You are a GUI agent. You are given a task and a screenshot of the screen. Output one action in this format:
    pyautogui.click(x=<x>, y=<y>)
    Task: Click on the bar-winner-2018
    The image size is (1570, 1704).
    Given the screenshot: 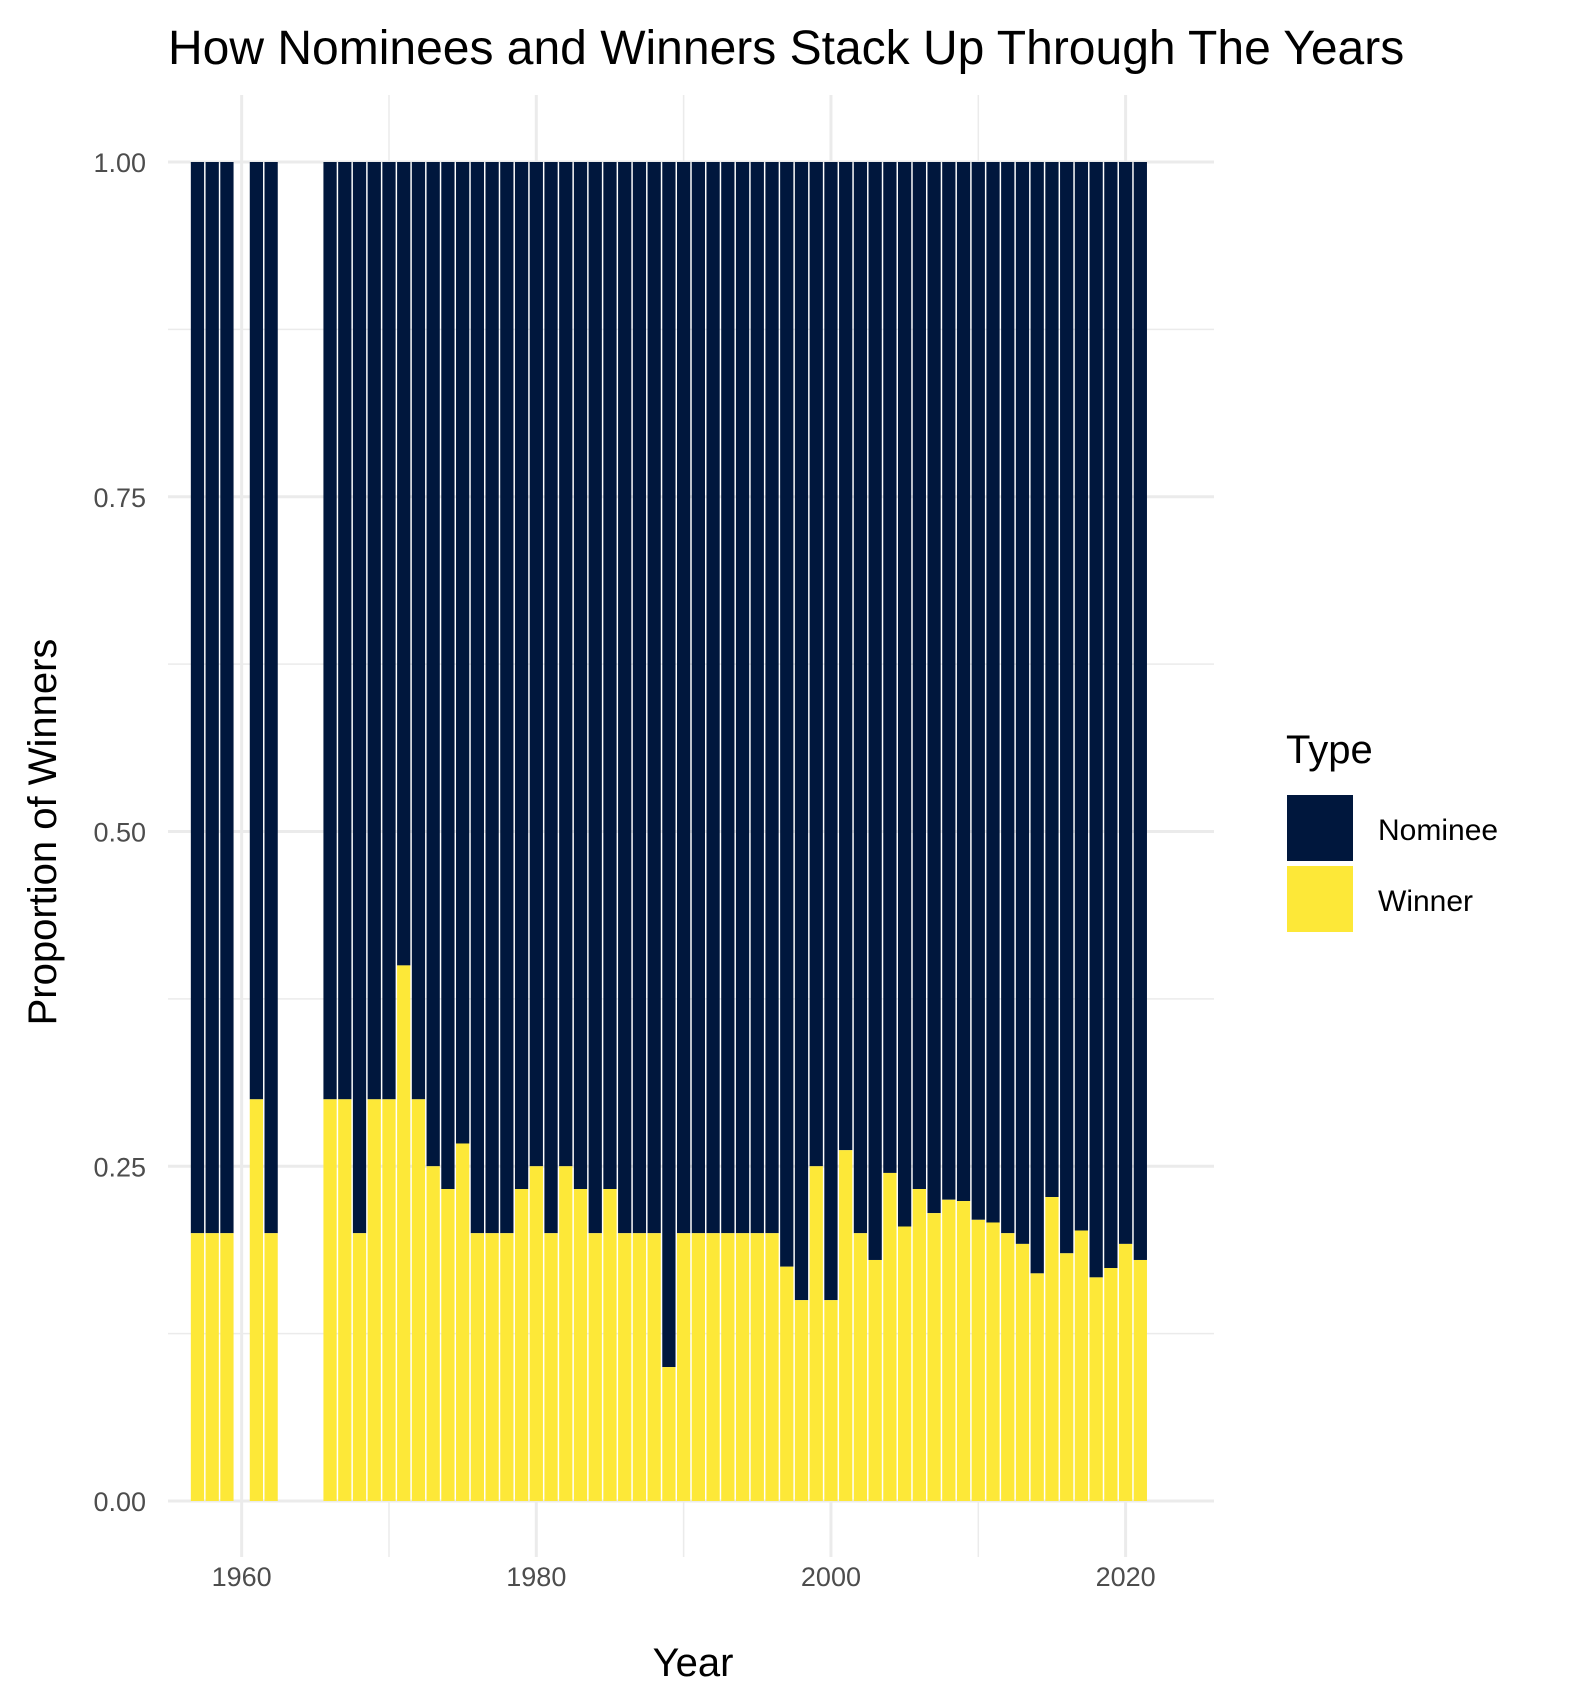 What is the action you would take?
    pyautogui.click(x=1096, y=1389)
    